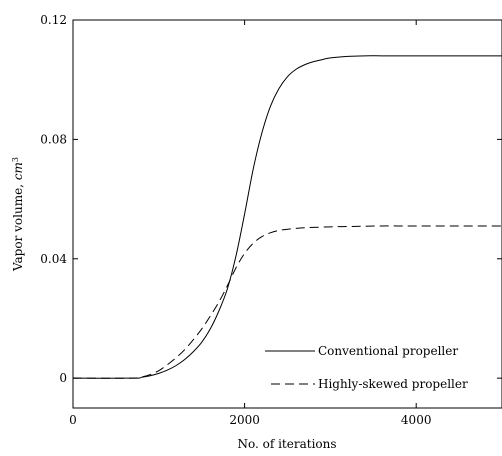  I want to click on y-tick-label: 0.08, so click(53, 139).